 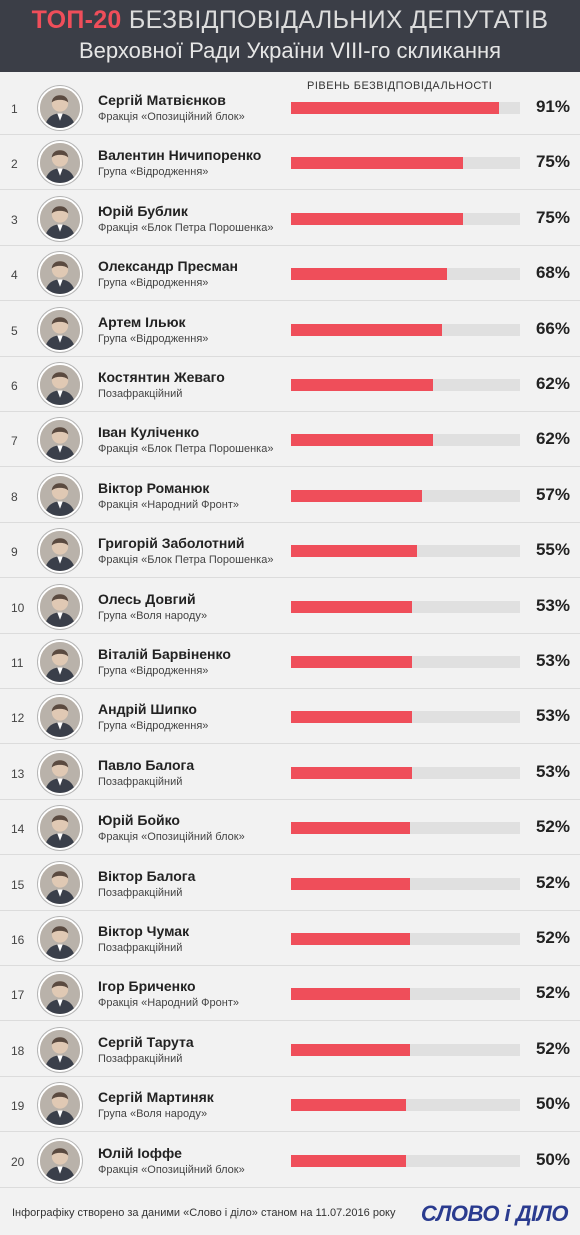 What do you see at coordinates (18, 940) in the screenshot?
I see `rank-number: 16` at bounding box center [18, 940].